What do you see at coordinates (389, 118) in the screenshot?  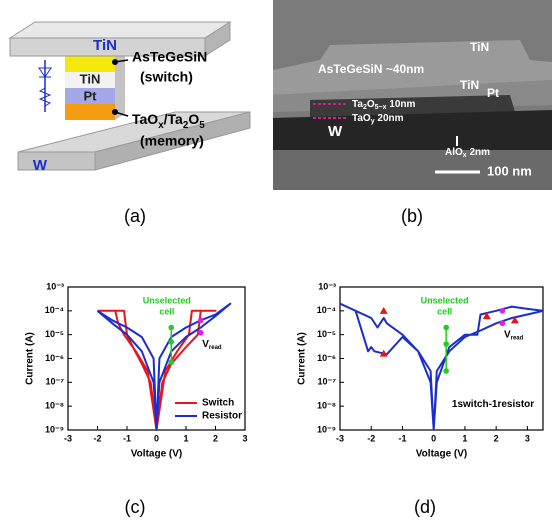 I see `text-part: 20nm` at bounding box center [389, 118].